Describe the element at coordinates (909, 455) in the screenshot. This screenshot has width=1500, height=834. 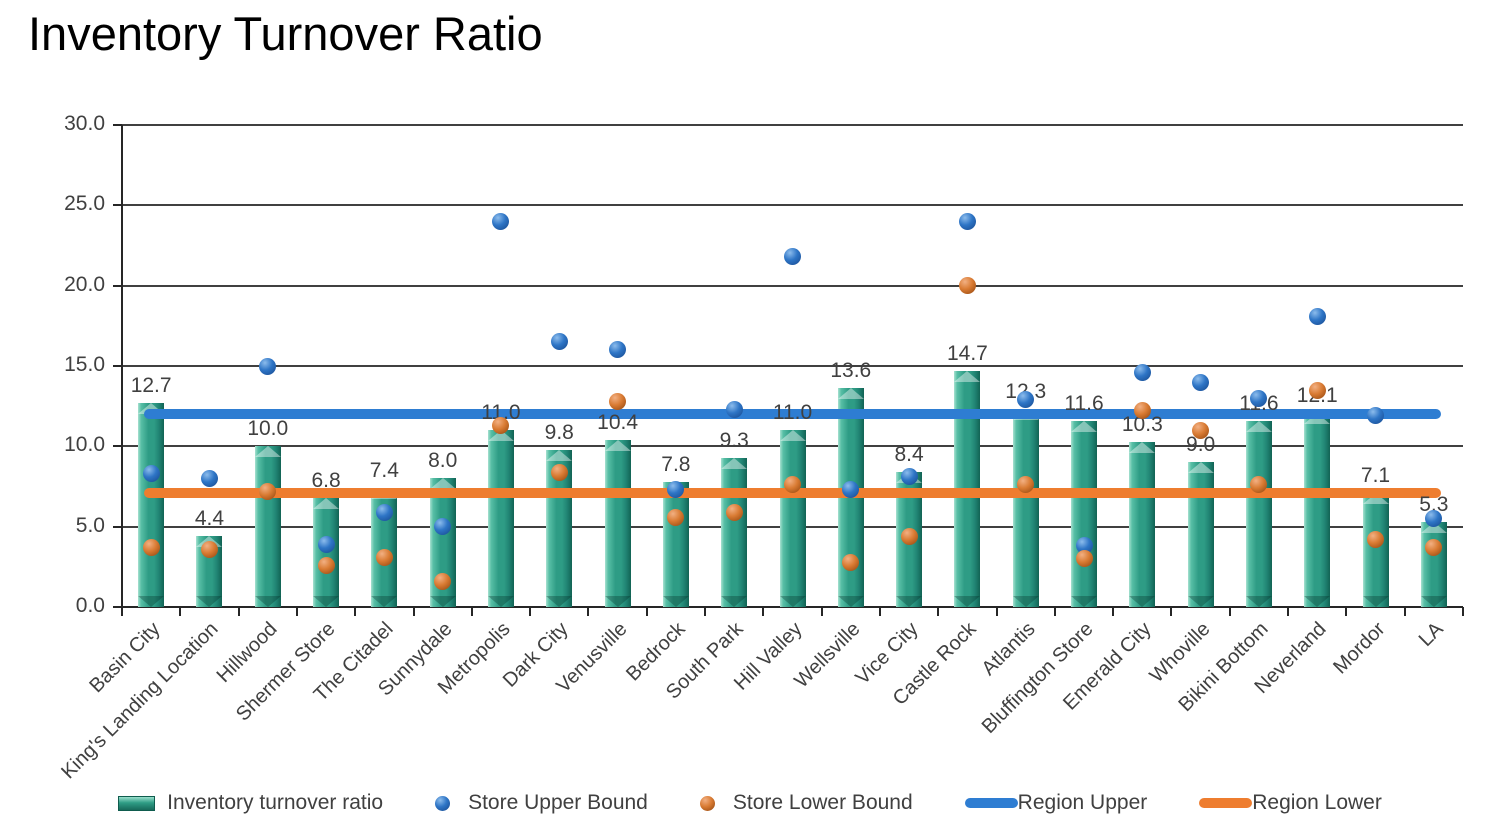
I see `bar-value-label: 8.4` at that location.